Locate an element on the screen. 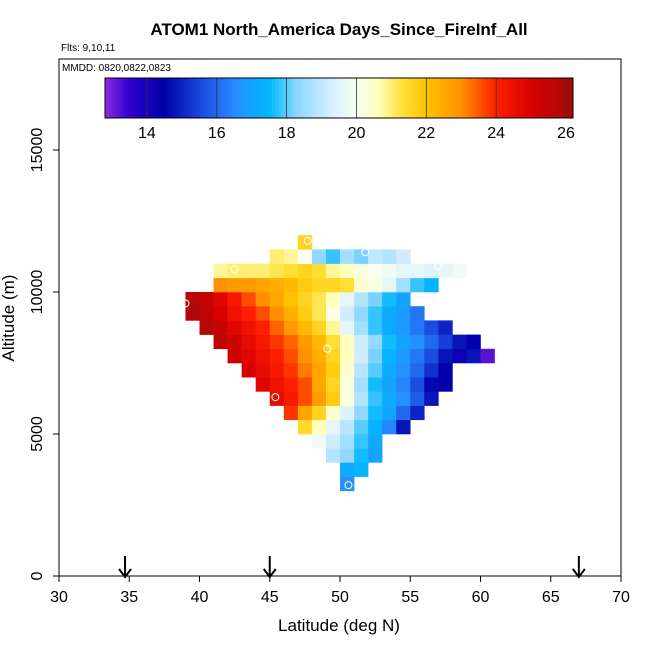  flights-note: Flts: 9,10,11 is located at coordinates (88, 48).